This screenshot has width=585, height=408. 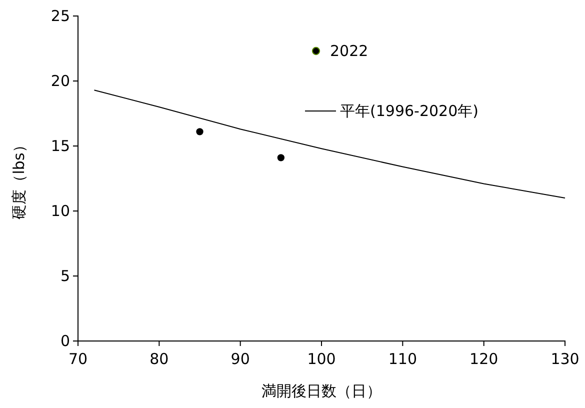 What do you see at coordinates (60, 145) in the screenshot?
I see `y-tick-label: 15` at bounding box center [60, 145].